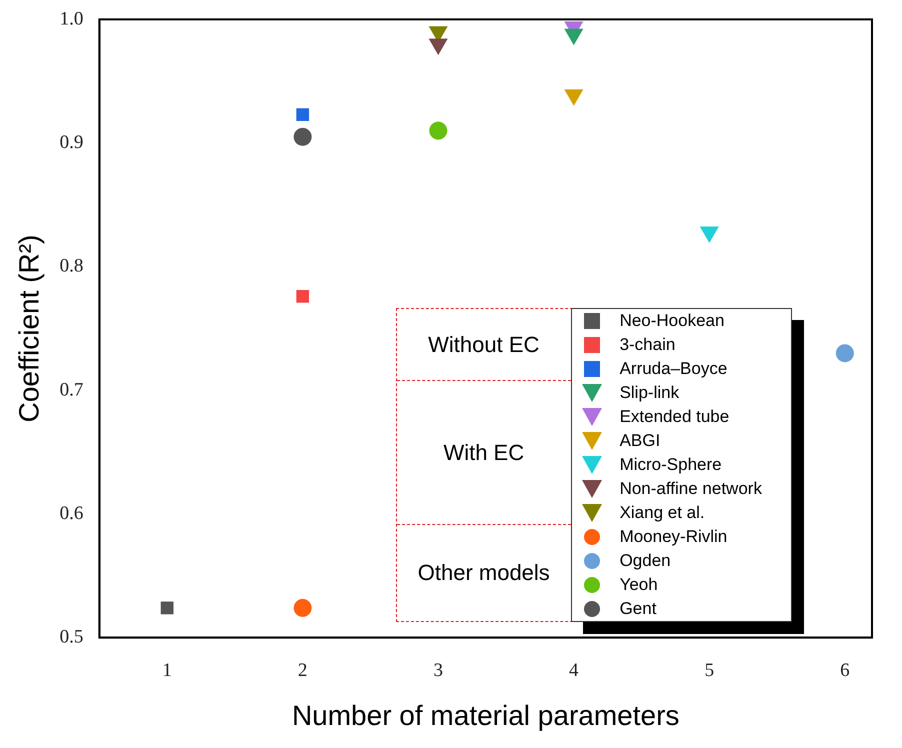  I want to click on y-tick-label: 1.0, so click(72, 19).